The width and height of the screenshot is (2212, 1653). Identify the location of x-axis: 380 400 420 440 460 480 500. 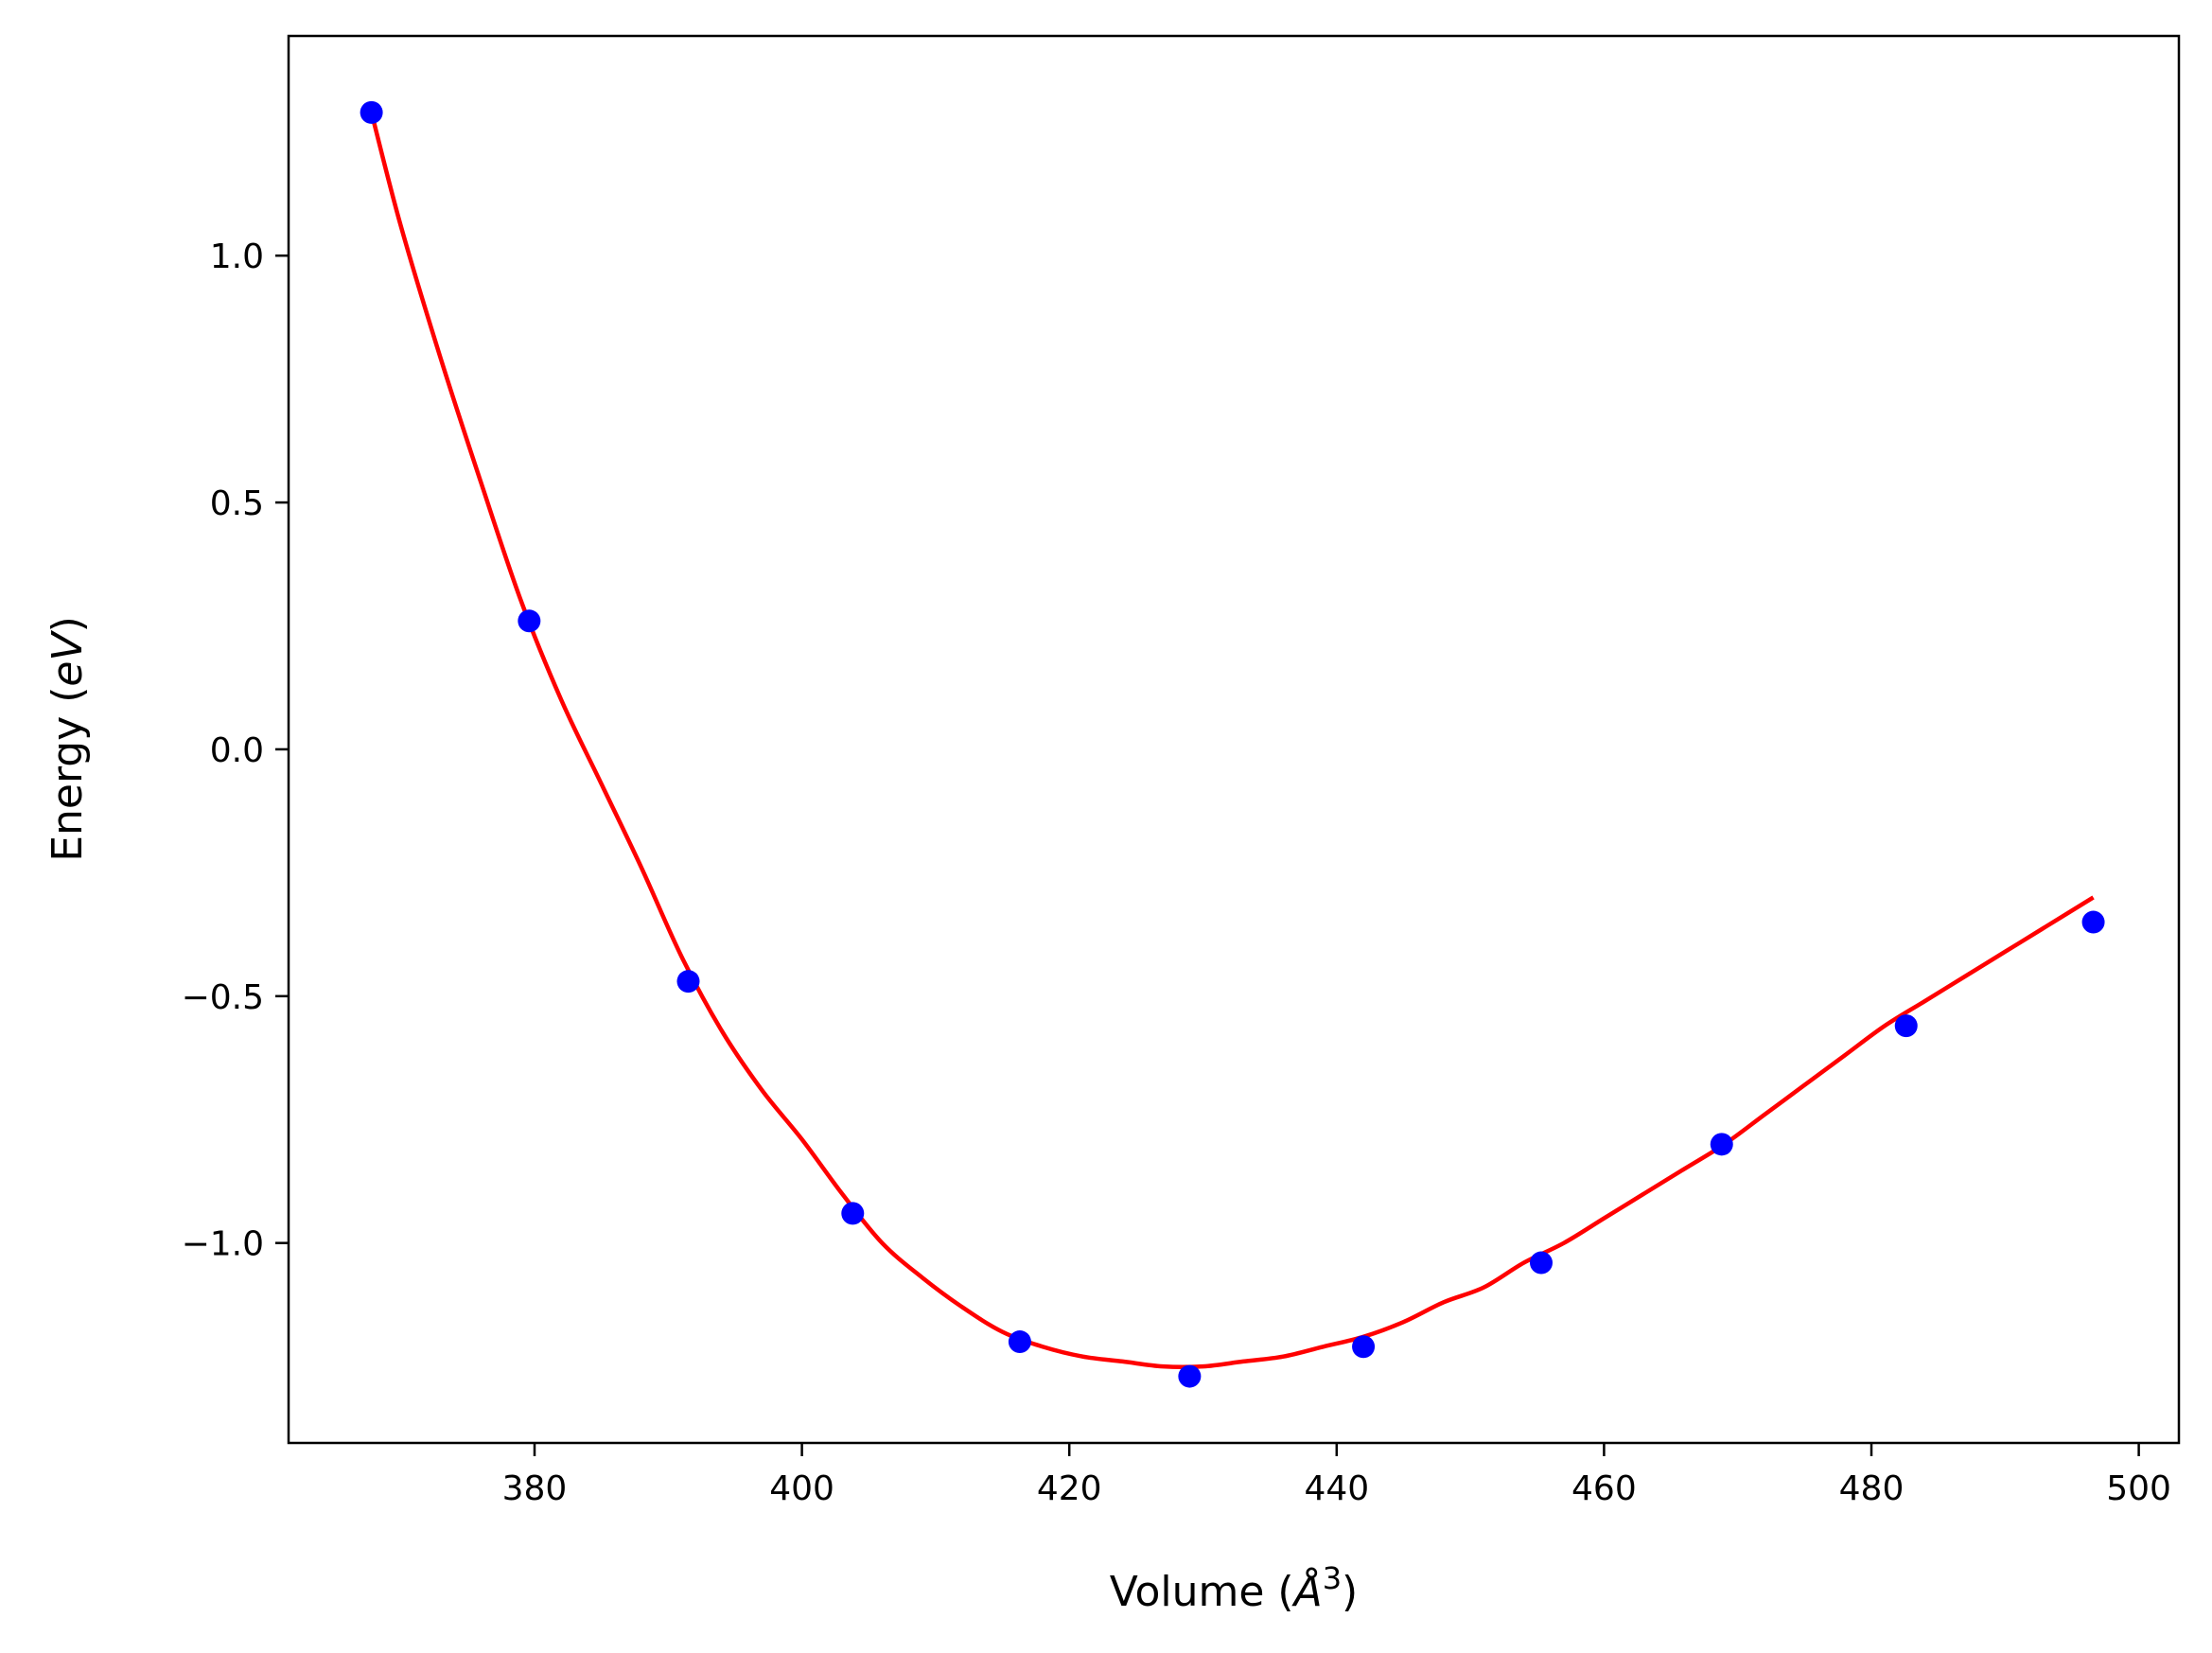
(1337, 1476).